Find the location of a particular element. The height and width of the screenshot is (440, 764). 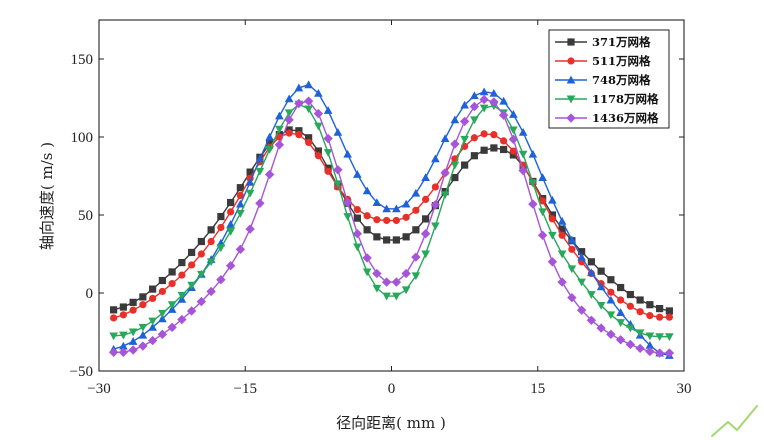

legend-item: 1178万网格 is located at coordinates (607, 99).